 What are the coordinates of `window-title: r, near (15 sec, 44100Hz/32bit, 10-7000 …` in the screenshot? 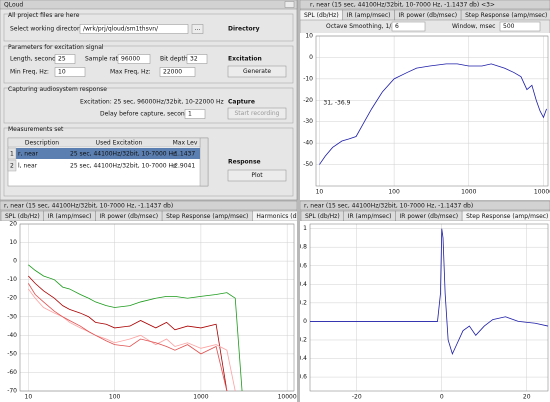 It's located at (388, 205).